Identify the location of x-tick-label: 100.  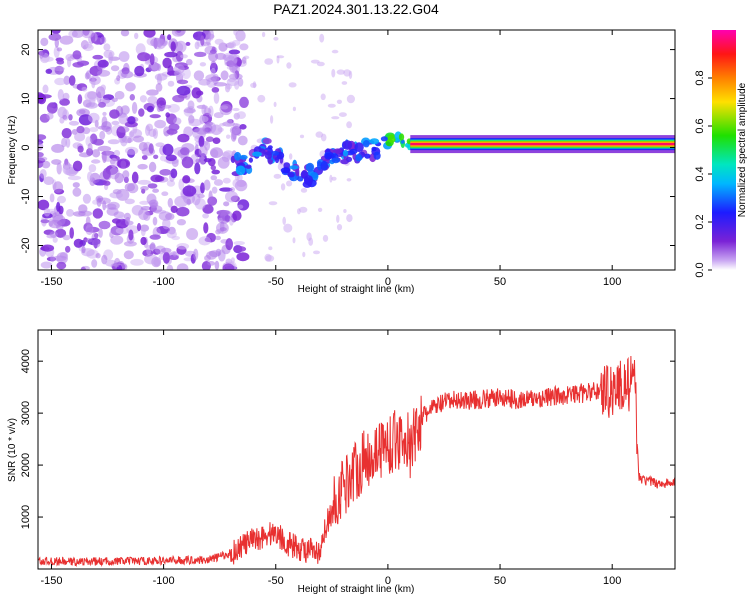
(612, 282).